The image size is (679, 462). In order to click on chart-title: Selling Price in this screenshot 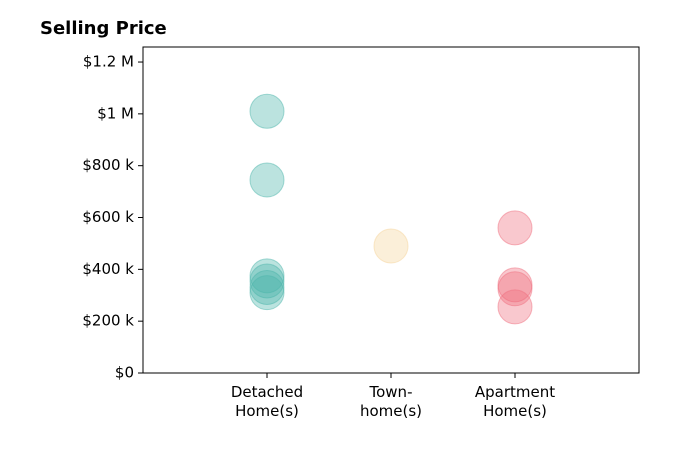, I will do `click(103, 28)`.